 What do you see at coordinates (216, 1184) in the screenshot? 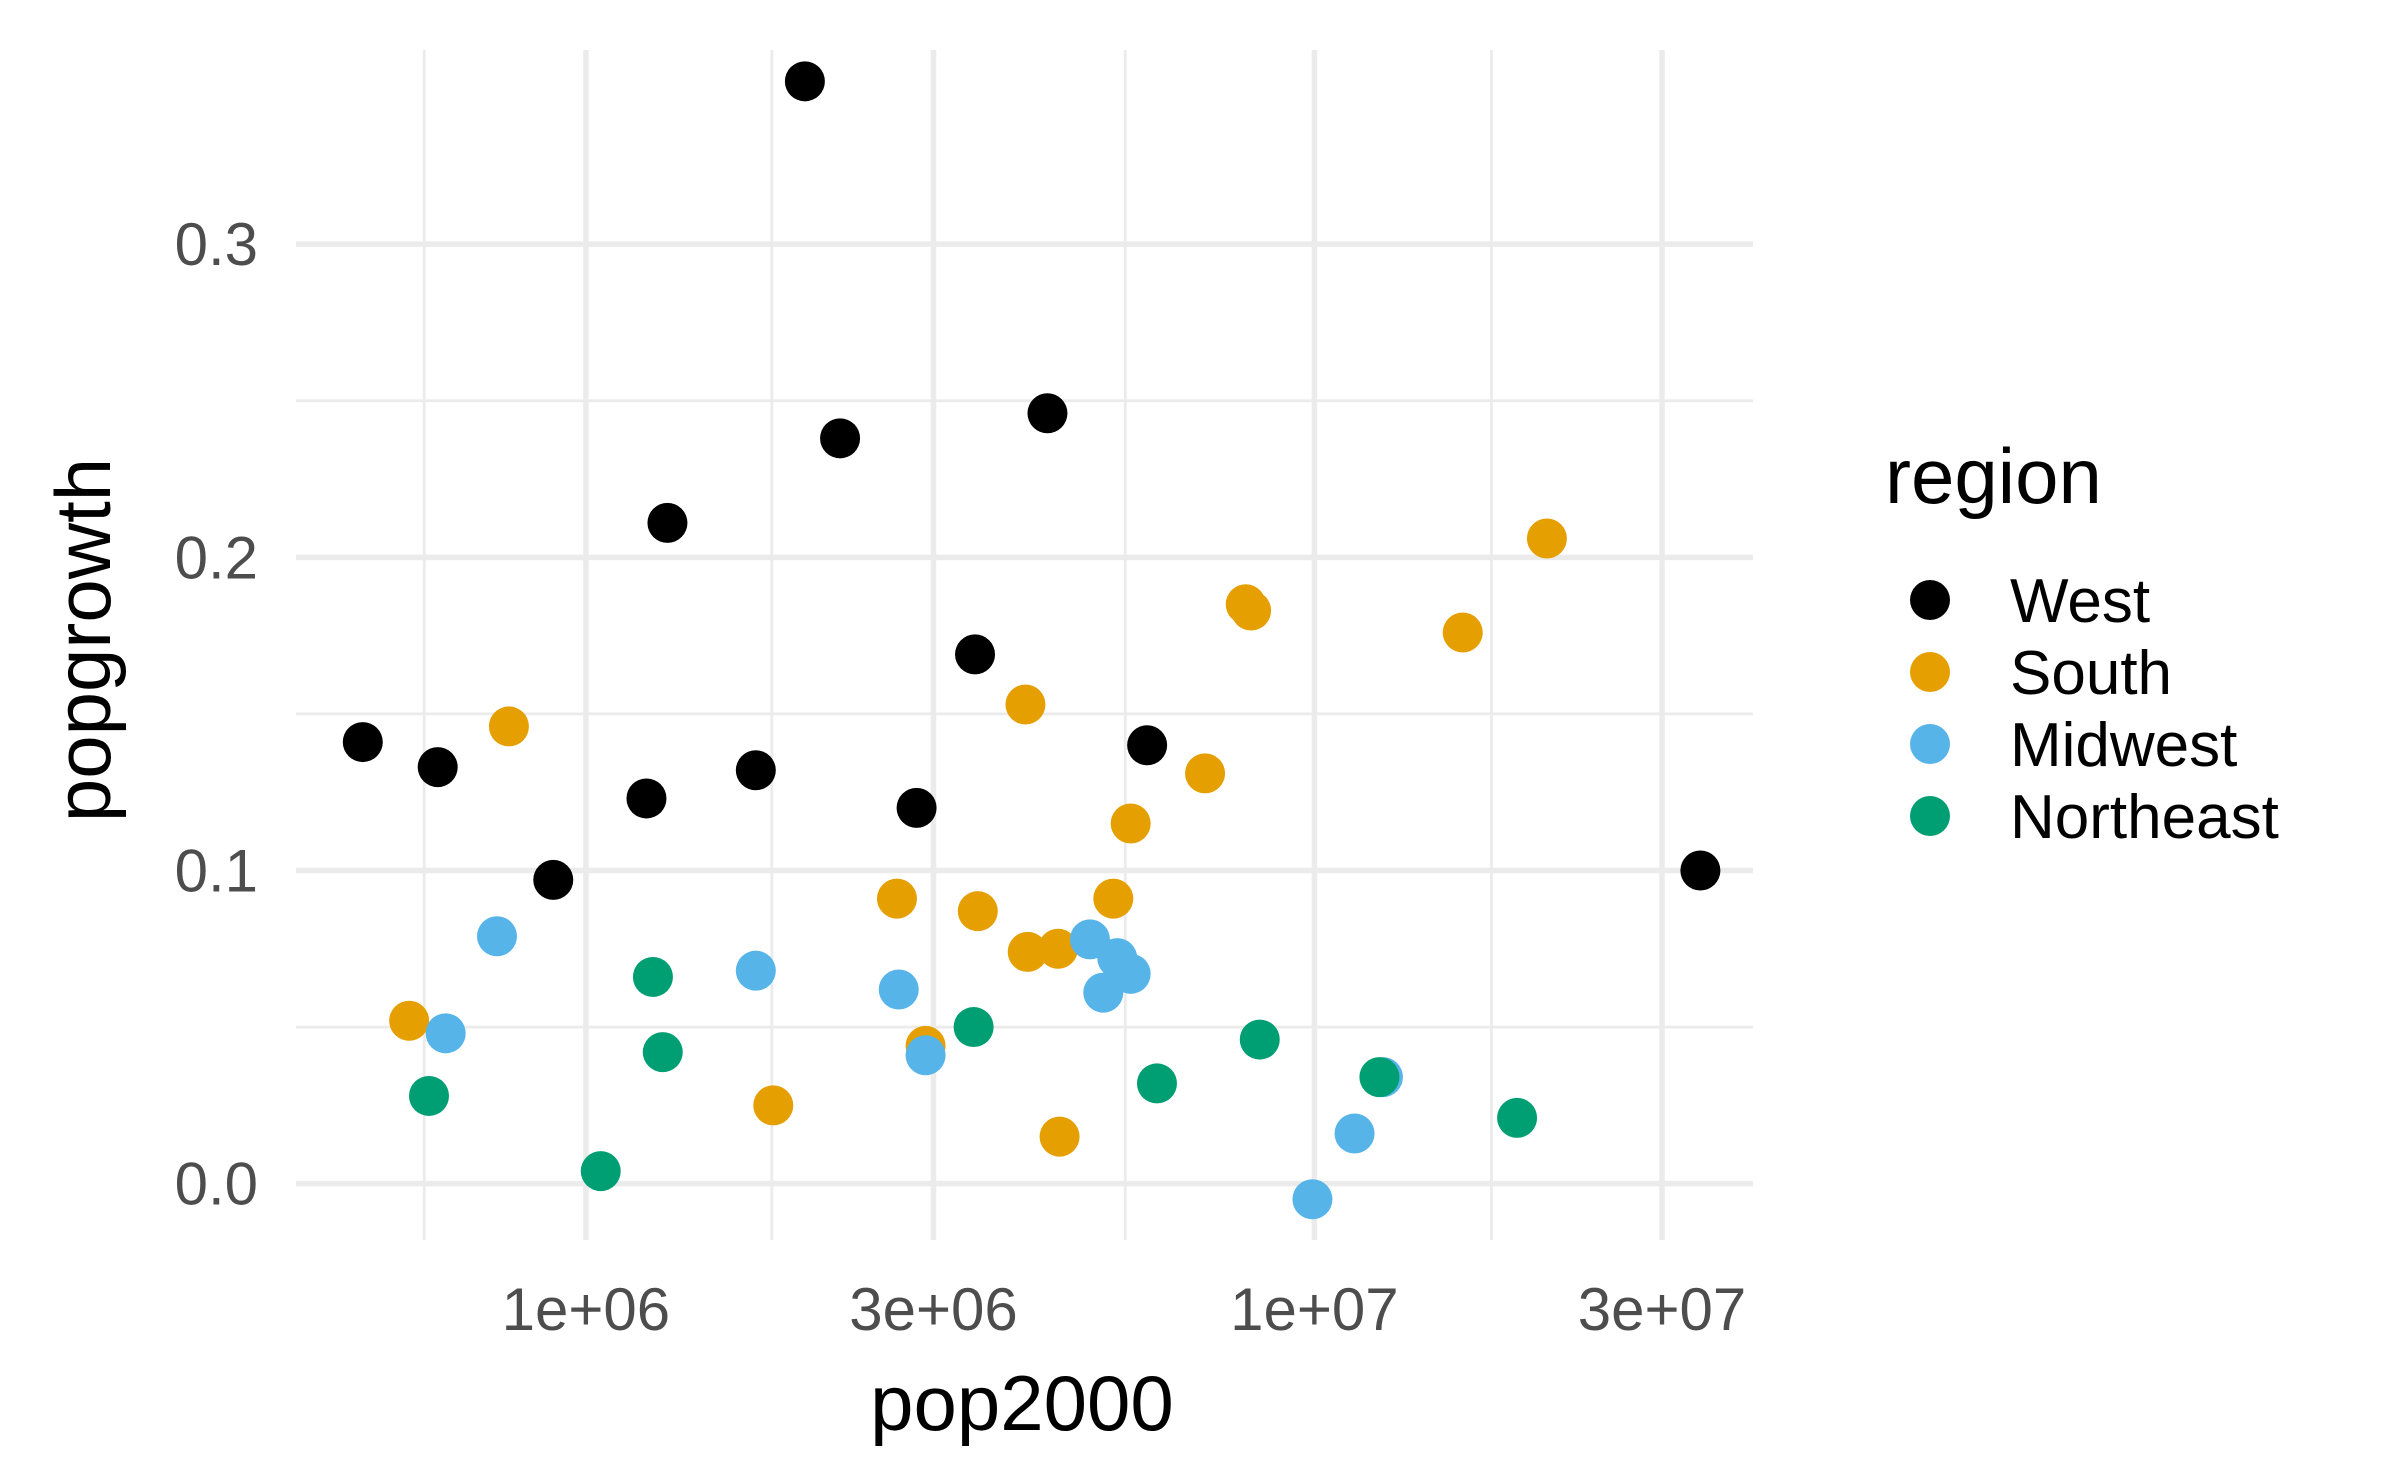
I see `y-tick-label: 0.0` at bounding box center [216, 1184].